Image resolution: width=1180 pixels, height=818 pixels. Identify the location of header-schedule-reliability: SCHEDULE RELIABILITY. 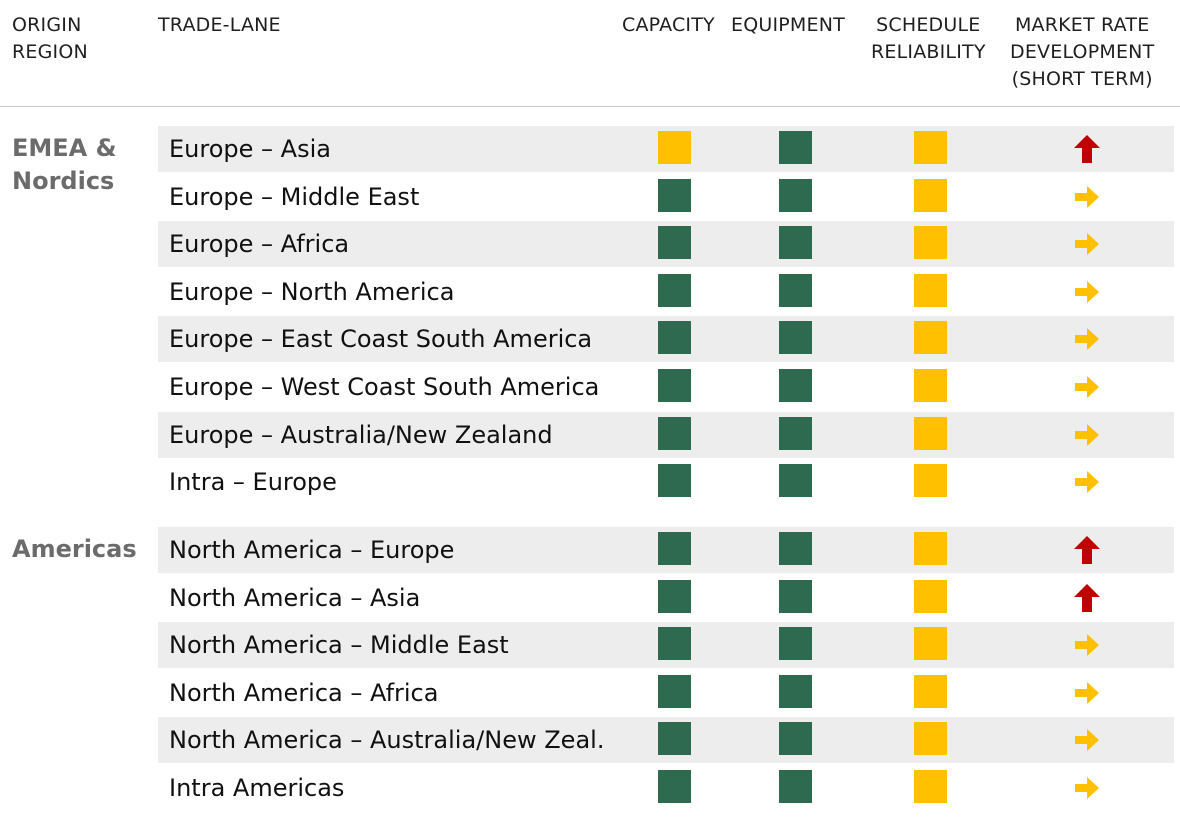
(928, 38).